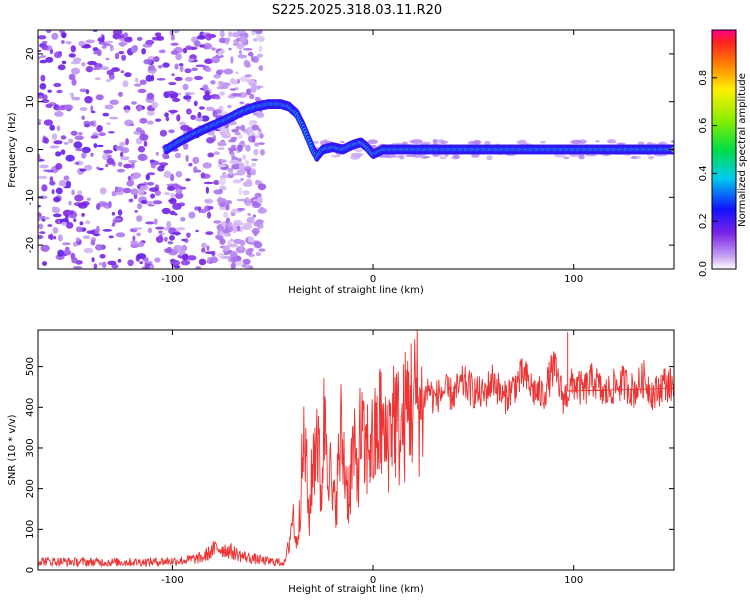 This screenshot has height=600, width=750. Describe the element at coordinates (356, 589) in the screenshot. I see `snr-xlabel: Height of straight line (km)` at that location.